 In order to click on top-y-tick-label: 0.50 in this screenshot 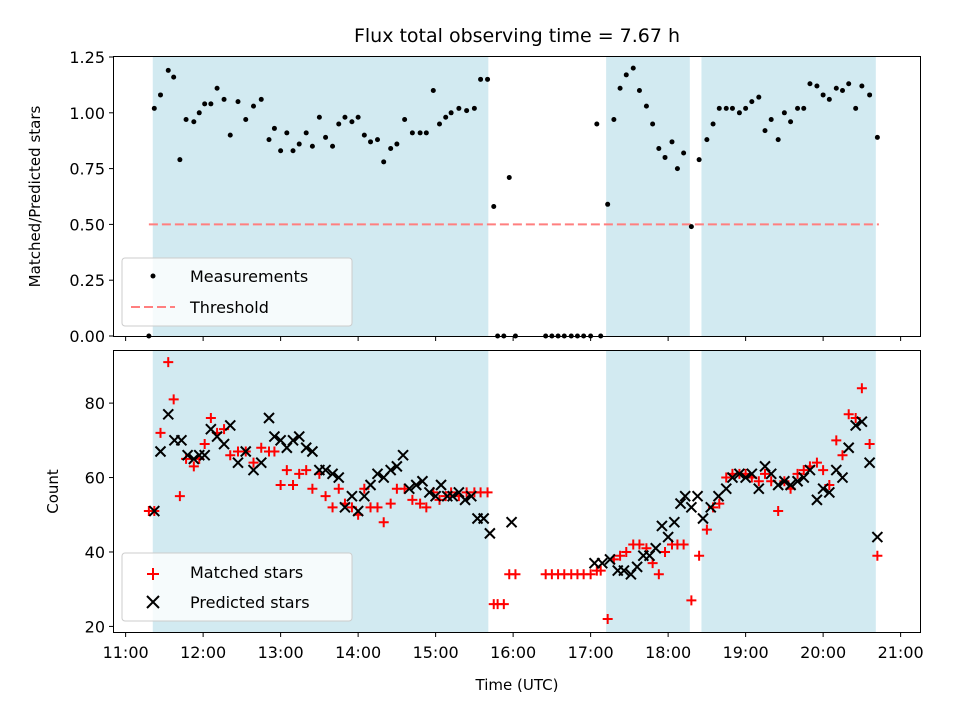, I will do `click(87, 224)`.